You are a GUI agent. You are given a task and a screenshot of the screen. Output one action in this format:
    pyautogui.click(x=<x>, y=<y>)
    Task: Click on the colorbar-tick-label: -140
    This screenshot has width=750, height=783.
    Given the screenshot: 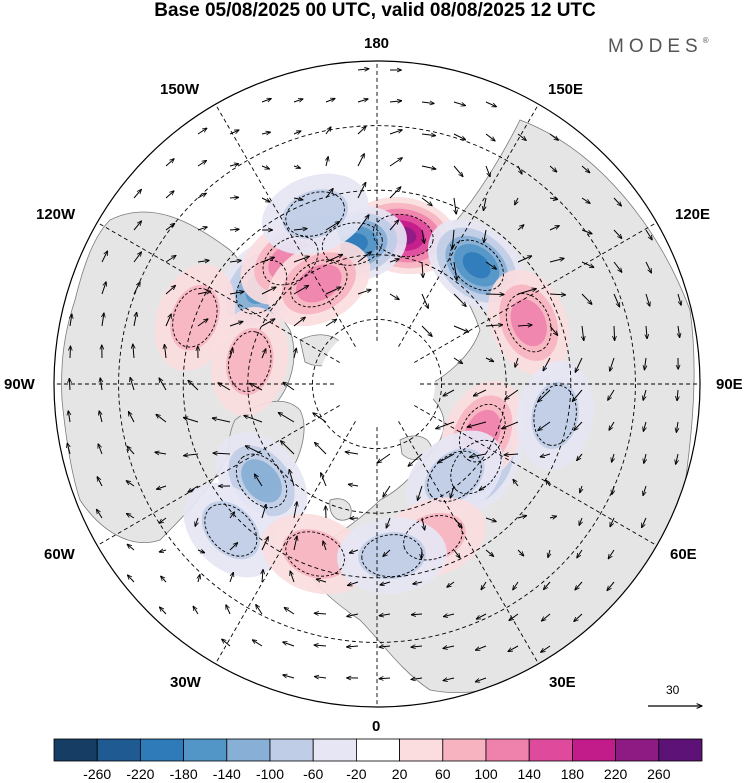 What is the action you would take?
    pyautogui.click(x=226, y=774)
    